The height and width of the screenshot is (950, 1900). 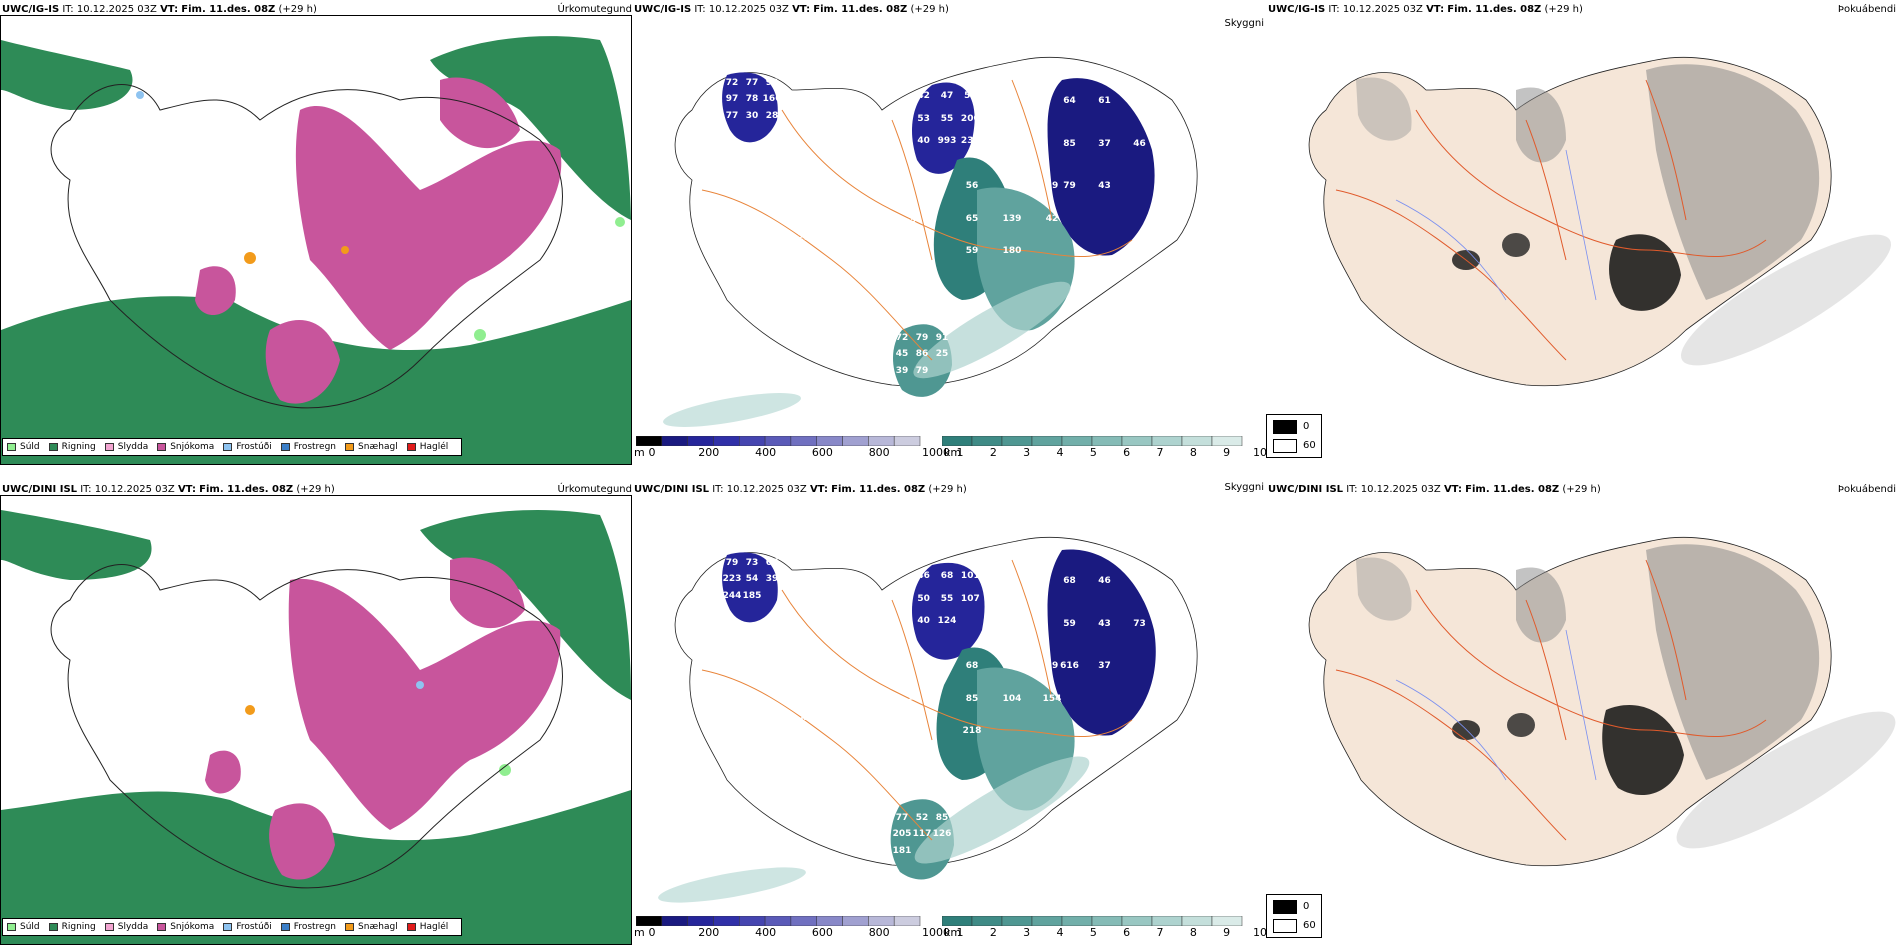 What do you see at coordinates (923, 141) in the screenshot?
I see `cloud-base-label: 40` at bounding box center [923, 141].